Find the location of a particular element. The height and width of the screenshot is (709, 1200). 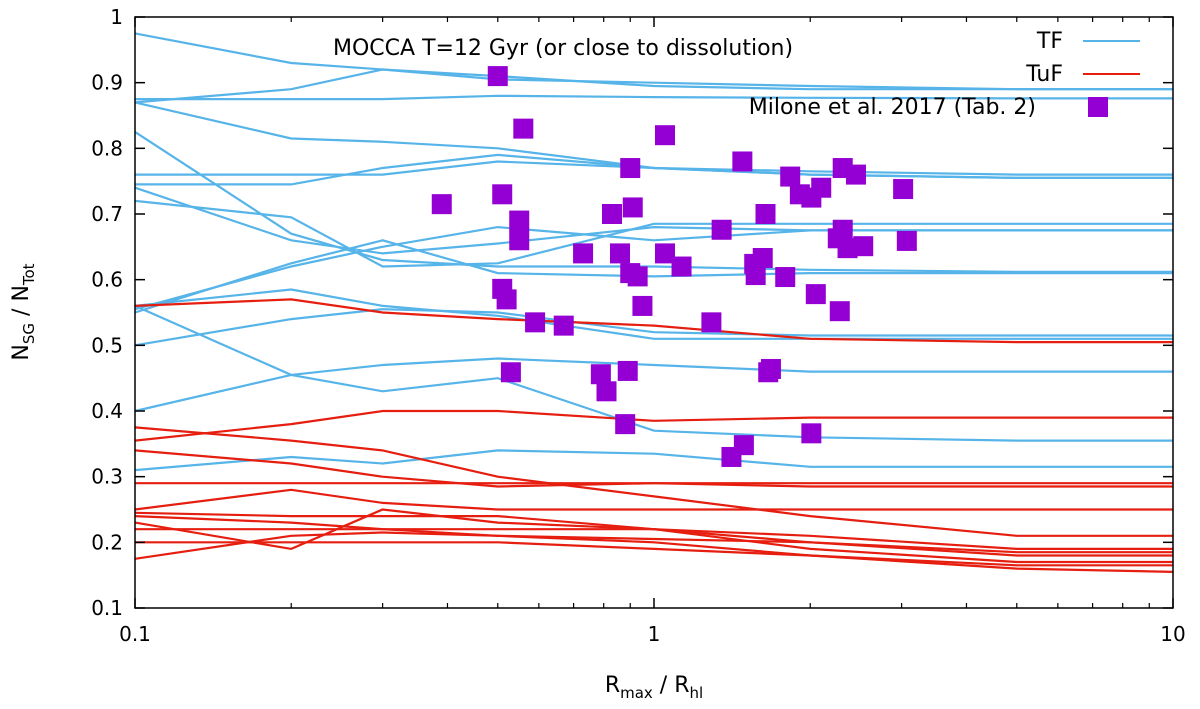

legend-label-tuf: TuF is located at coordinates (1044, 74).